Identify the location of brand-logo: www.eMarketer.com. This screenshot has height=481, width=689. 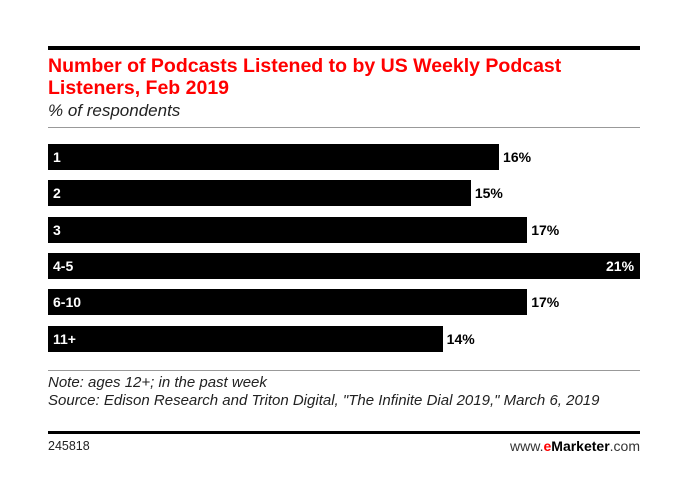
(575, 446).